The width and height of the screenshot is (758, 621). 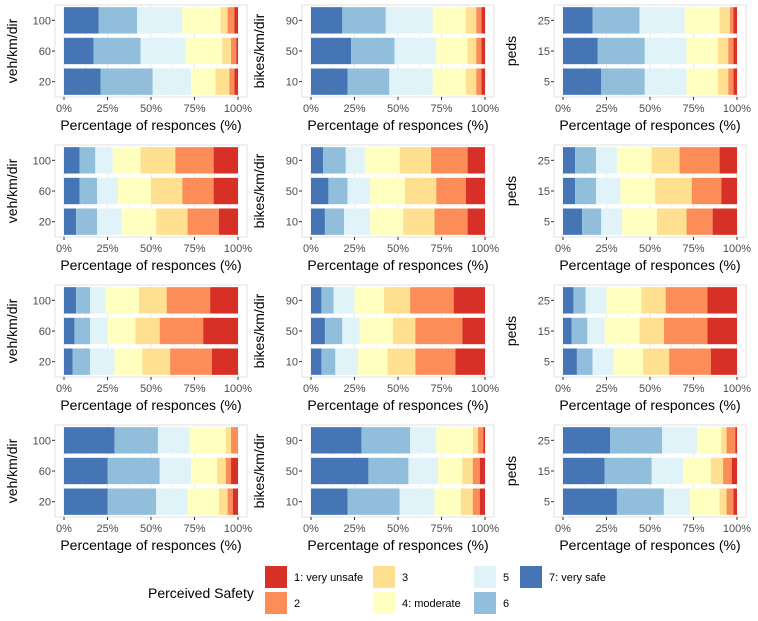 I want to click on legend-label: 3, so click(x=405, y=578).